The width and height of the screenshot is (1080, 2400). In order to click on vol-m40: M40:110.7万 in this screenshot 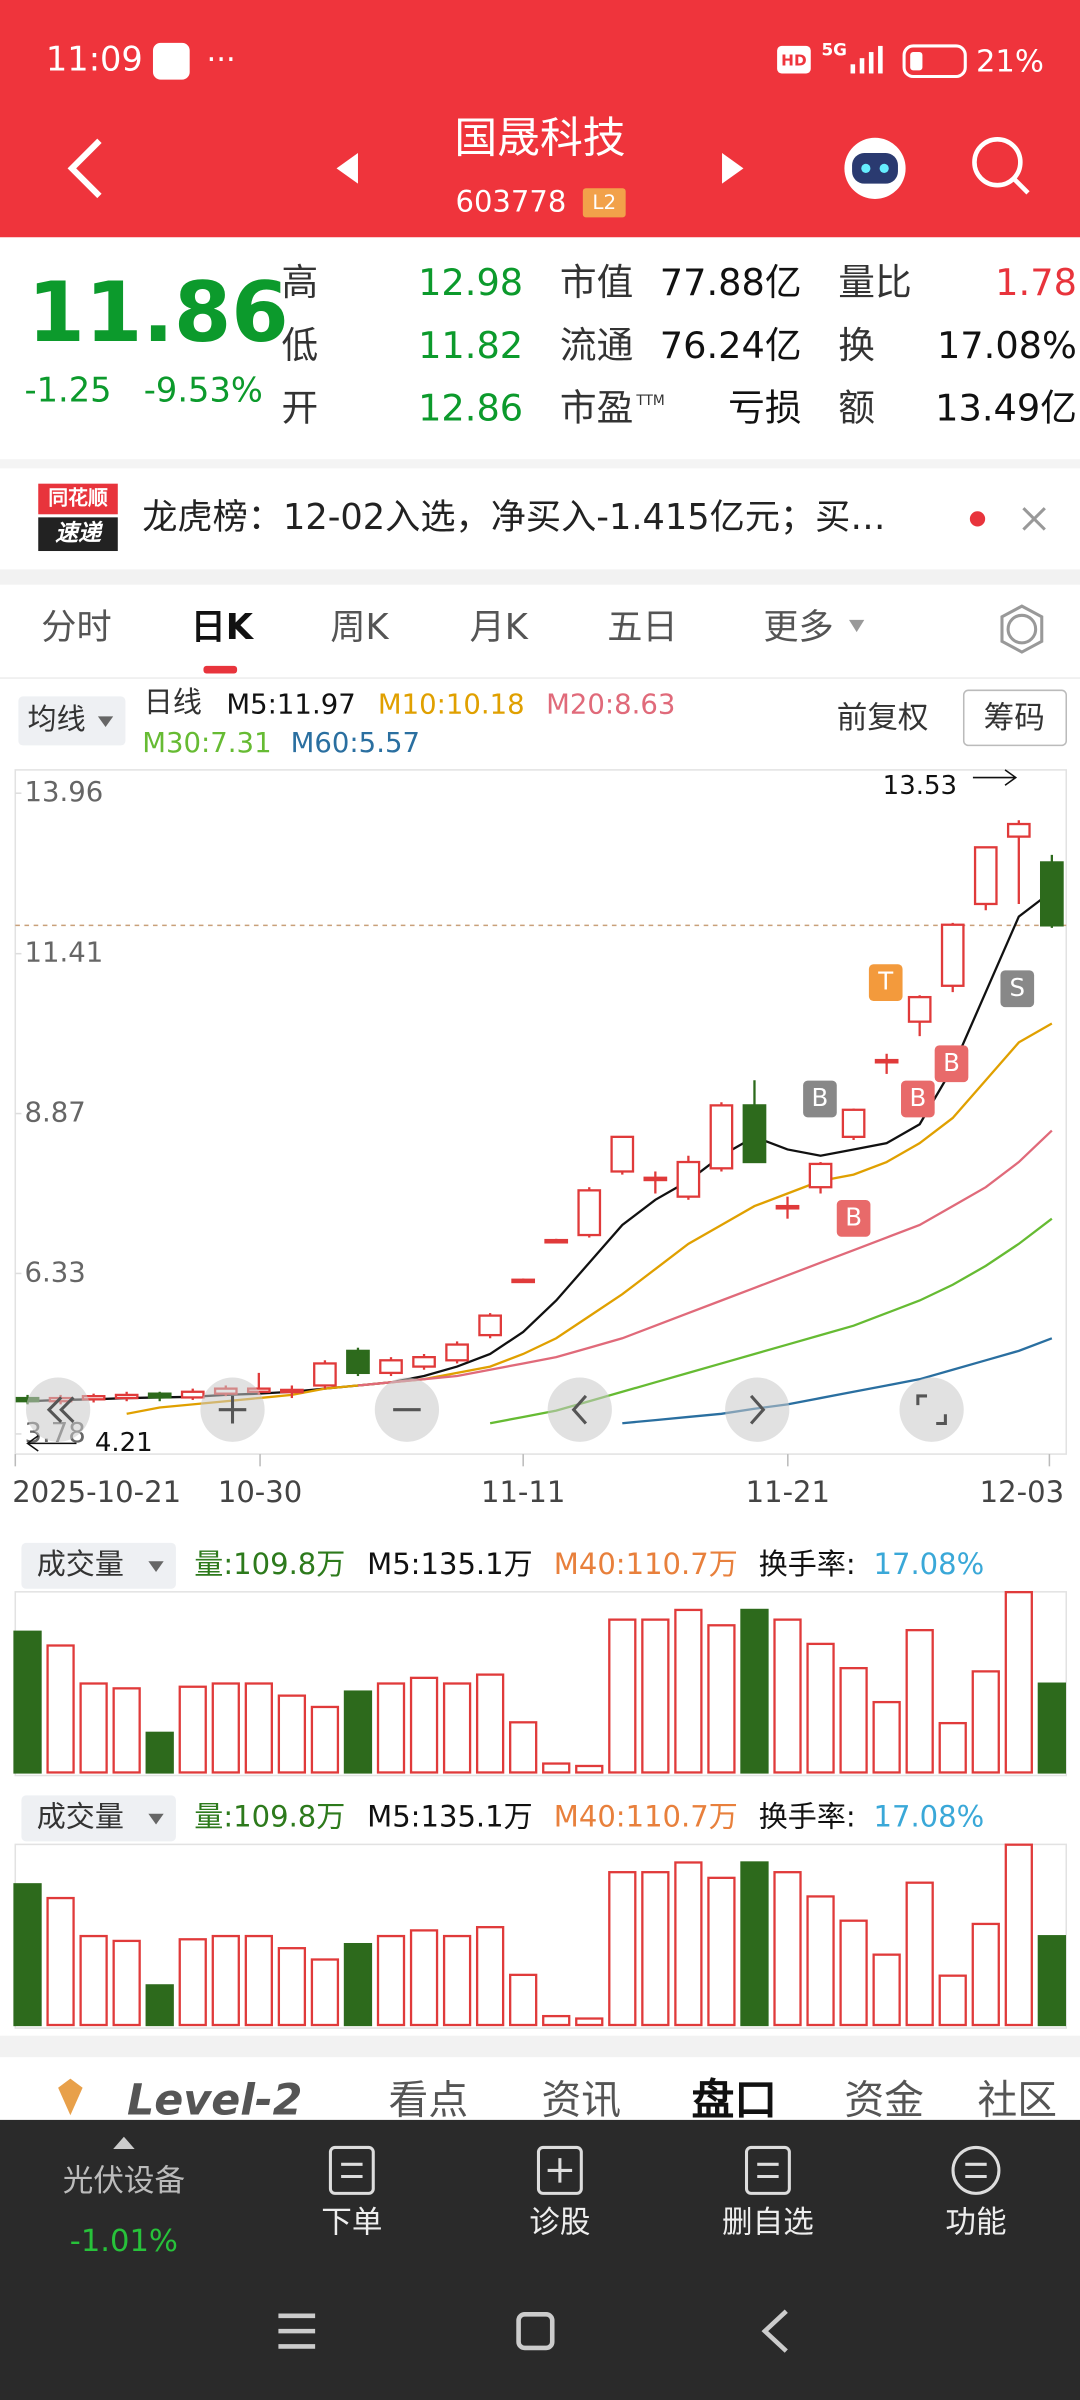, I will do `click(646, 1816)`.